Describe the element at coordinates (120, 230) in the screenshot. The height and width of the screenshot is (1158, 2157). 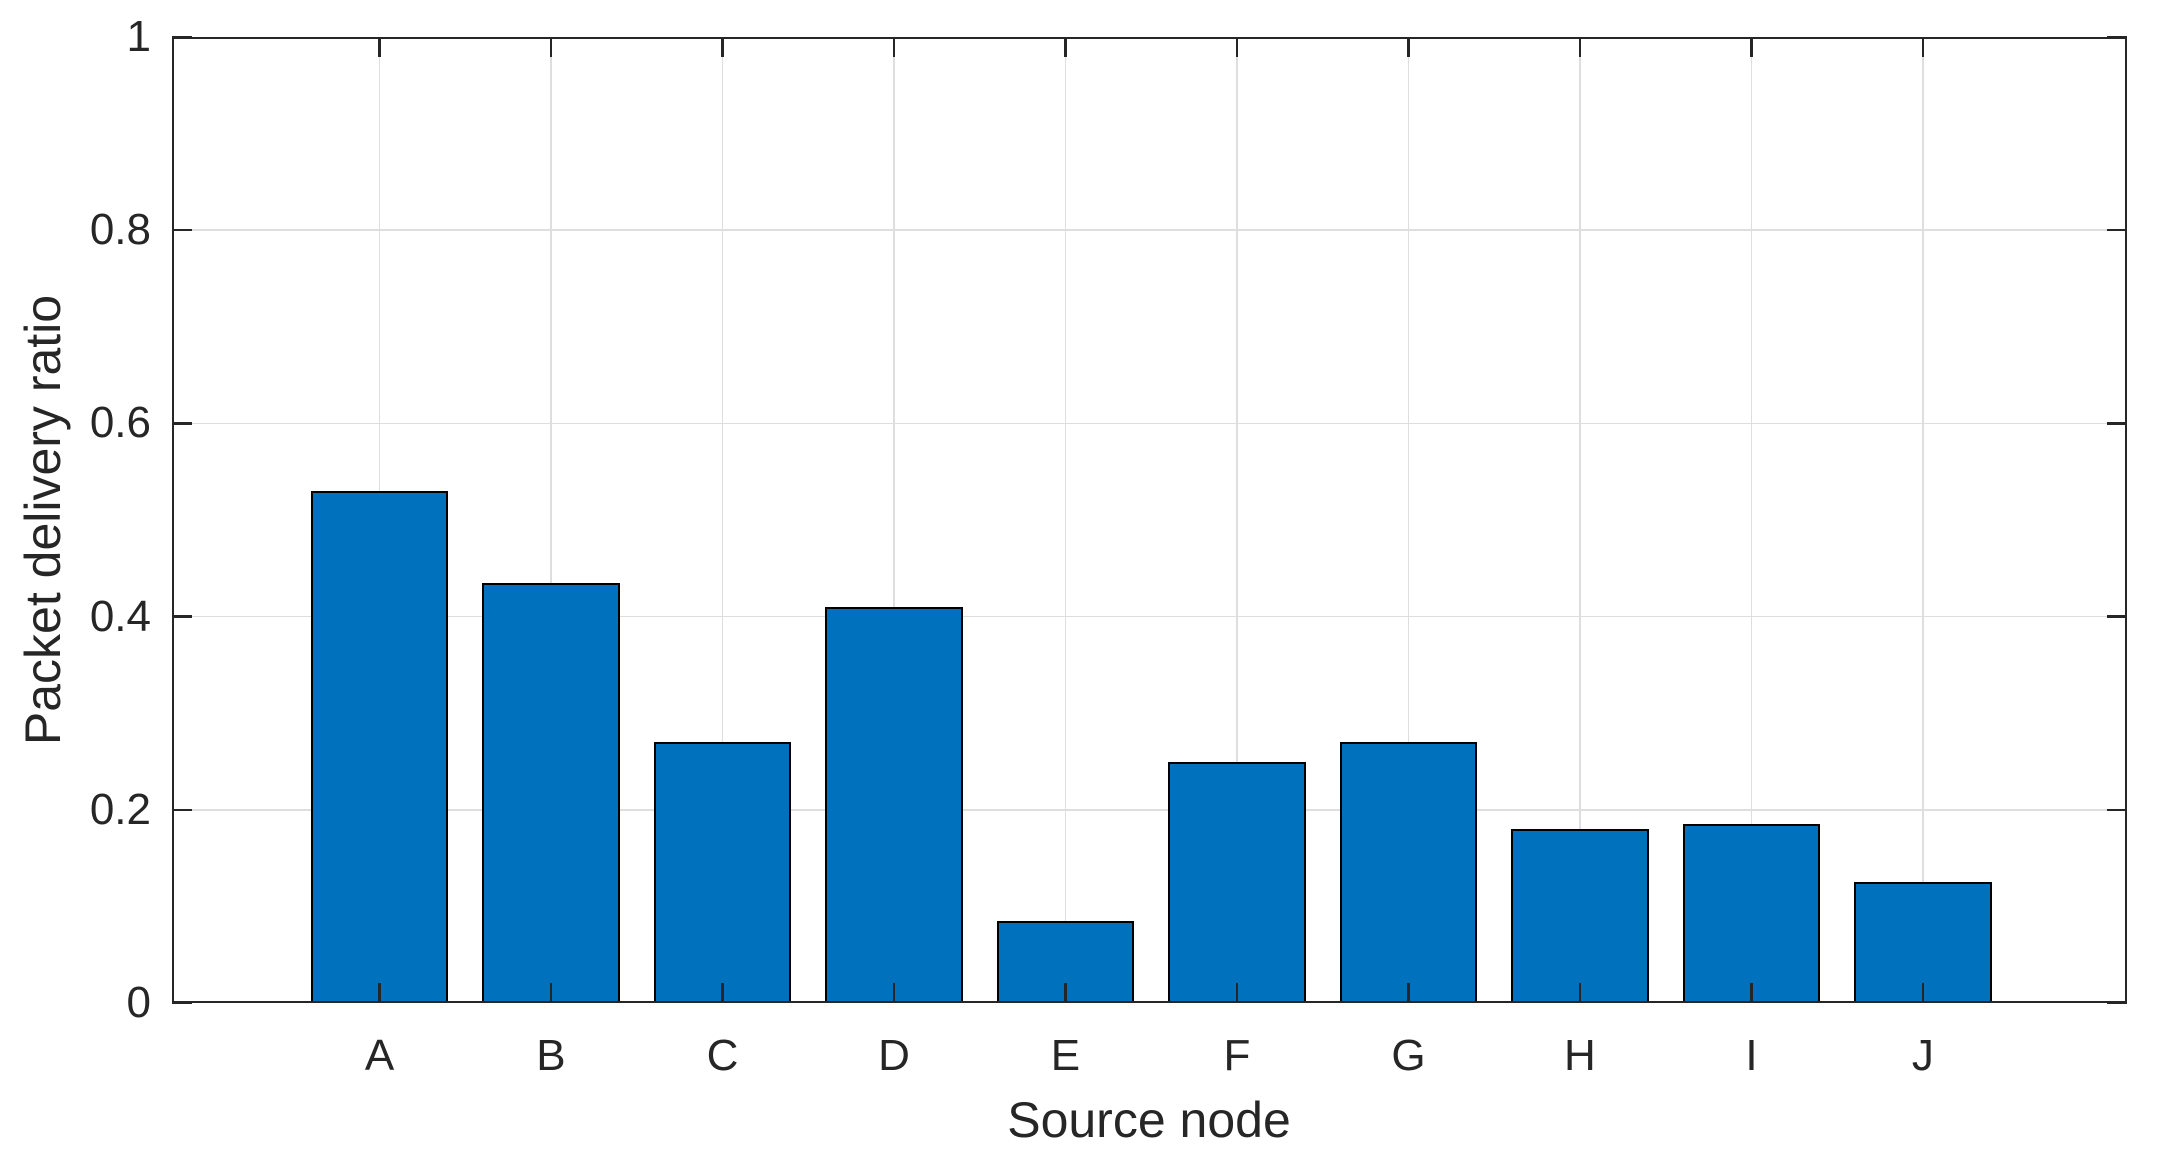
I see `y-tick-label: 0.8` at that location.